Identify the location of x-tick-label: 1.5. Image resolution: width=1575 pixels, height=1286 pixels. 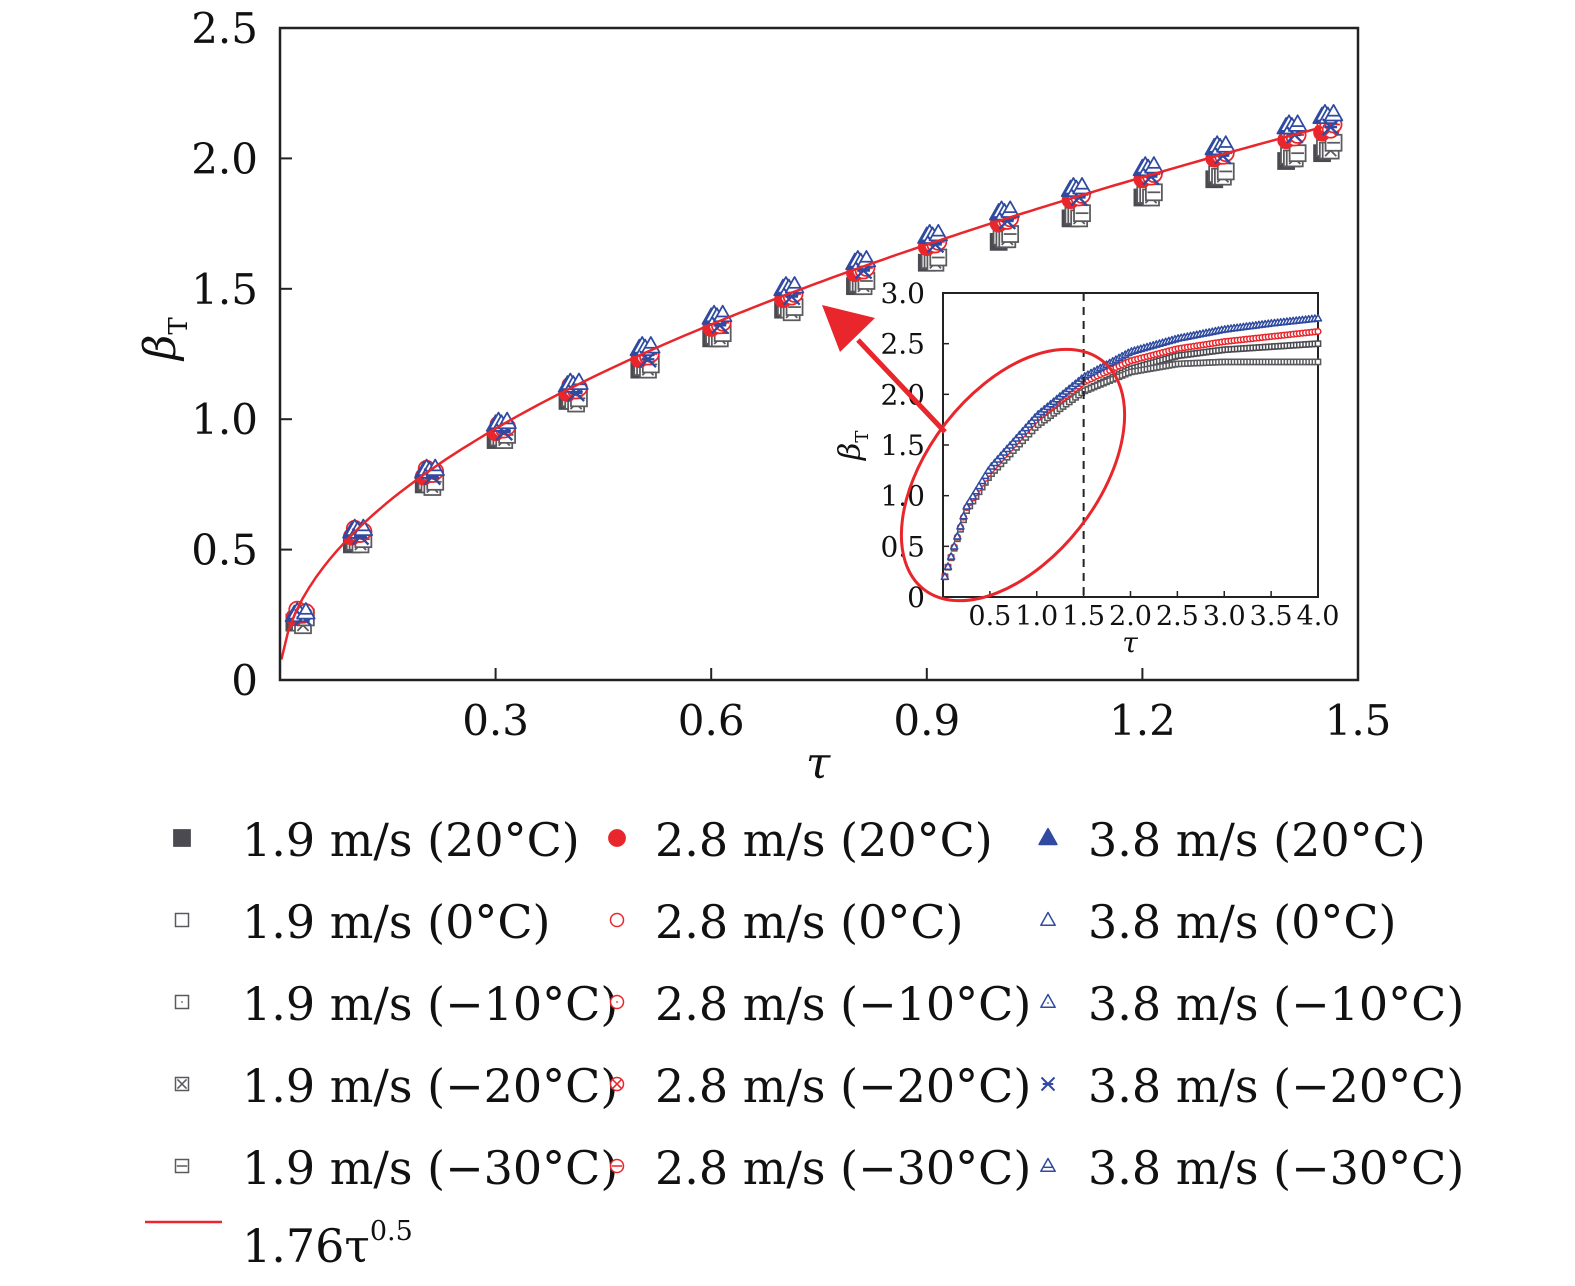
(1358, 720).